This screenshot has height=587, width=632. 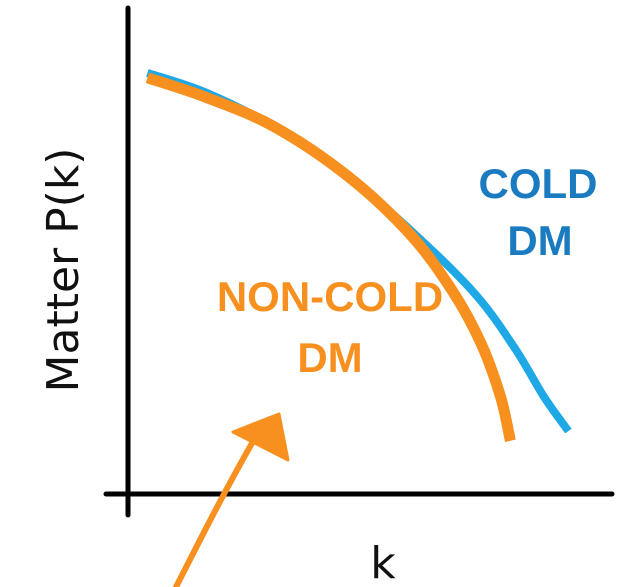 What do you see at coordinates (329, 357) in the screenshot?
I see `noncold-dm-label-line2: DM` at bounding box center [329, 357].